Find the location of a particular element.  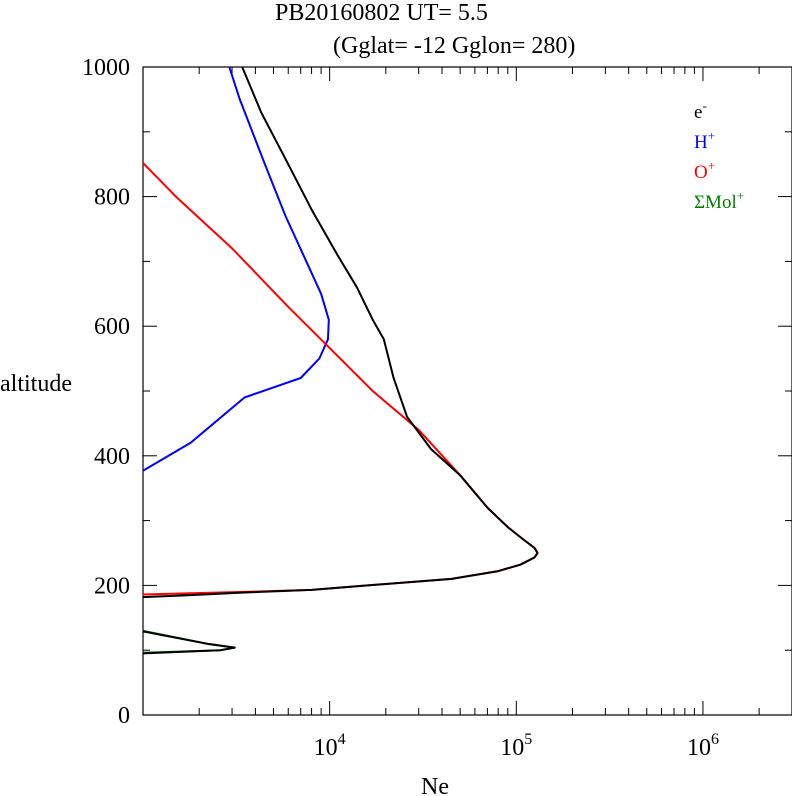

y-tick-label: 800 is located at coordinates (112, 198).